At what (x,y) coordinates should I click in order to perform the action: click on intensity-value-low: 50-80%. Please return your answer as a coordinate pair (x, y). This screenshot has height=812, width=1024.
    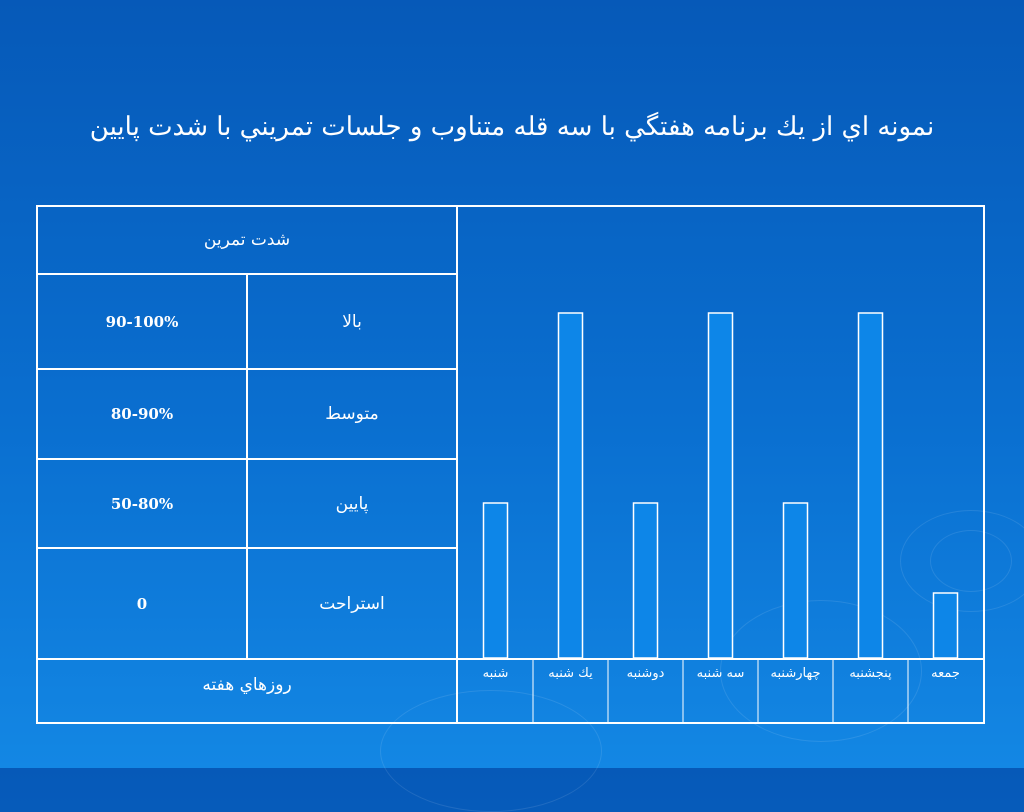
    Looking at the image, I should click on (142, 503).